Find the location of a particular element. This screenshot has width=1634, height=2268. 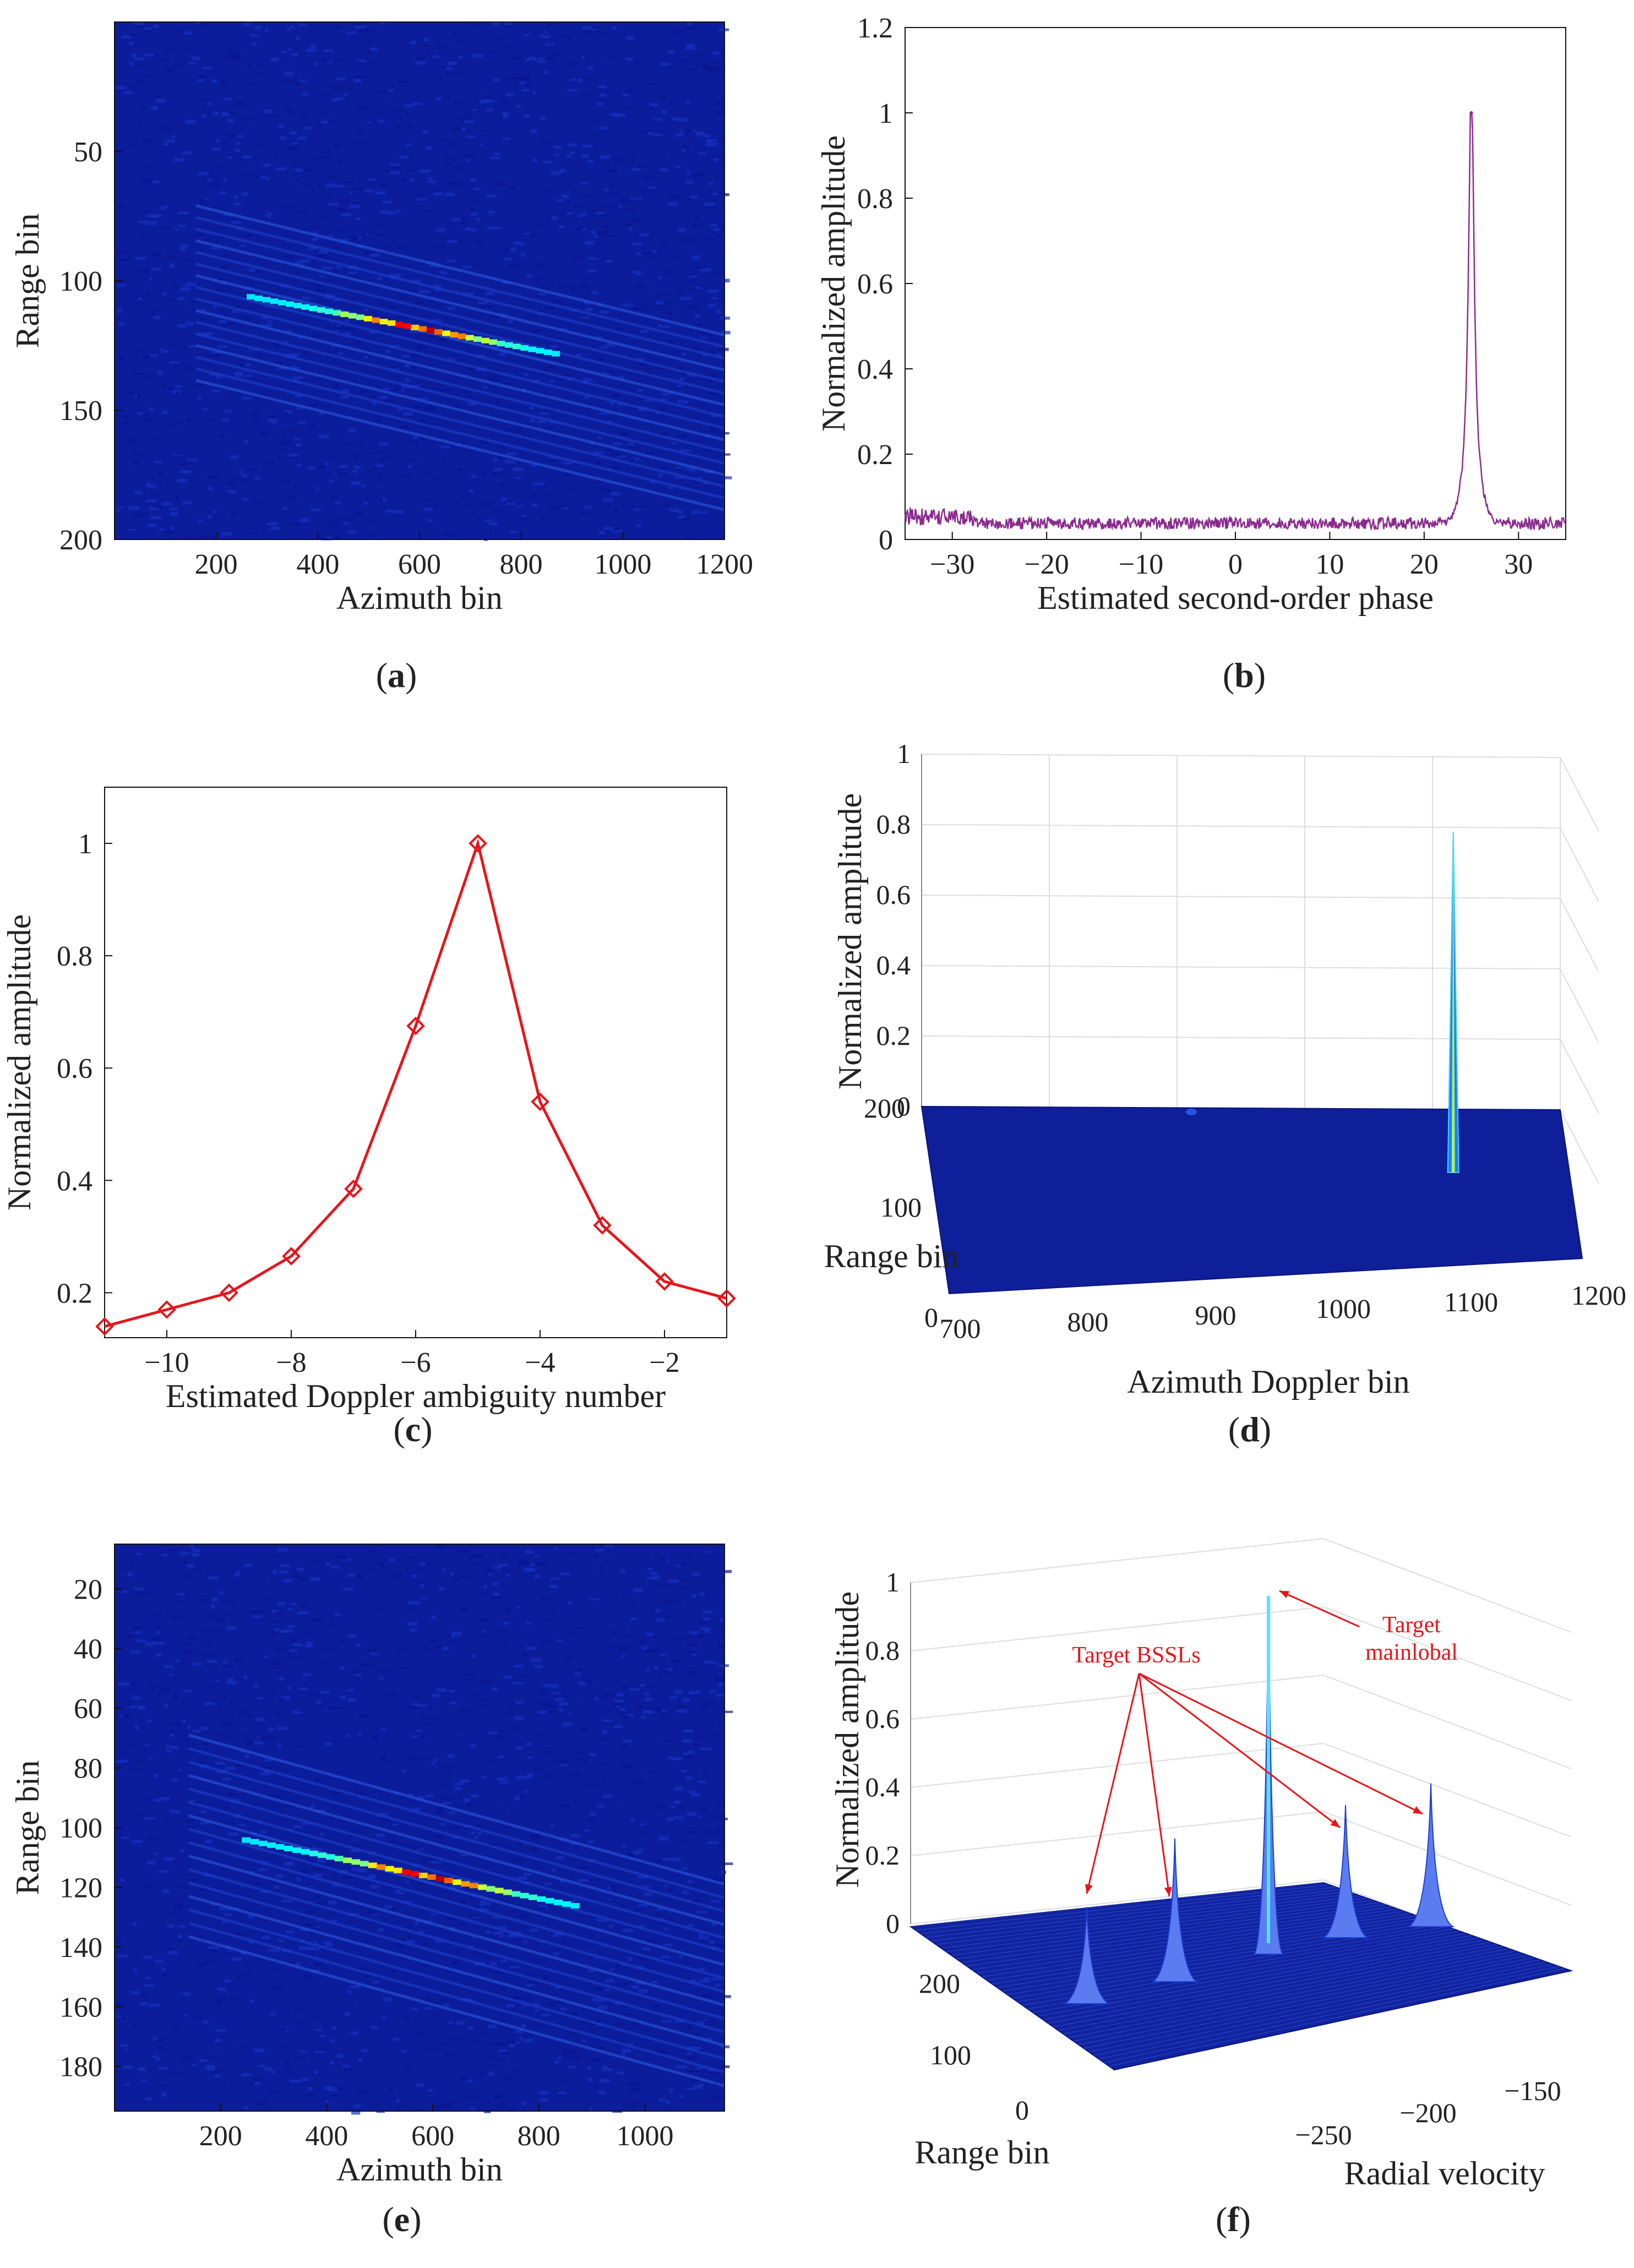

z-tick-label: 0 is located at coordinates (893, 1923).